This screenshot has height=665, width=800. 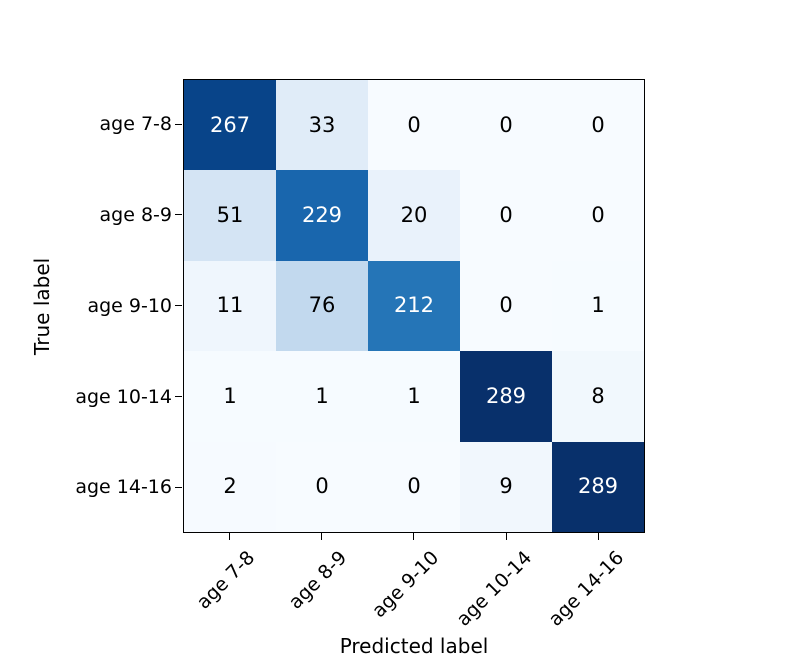 What do you see at coordinates (230, 306) in the screenshot?
I see `matrix-cell: 11` at bounding box center [230, 306].